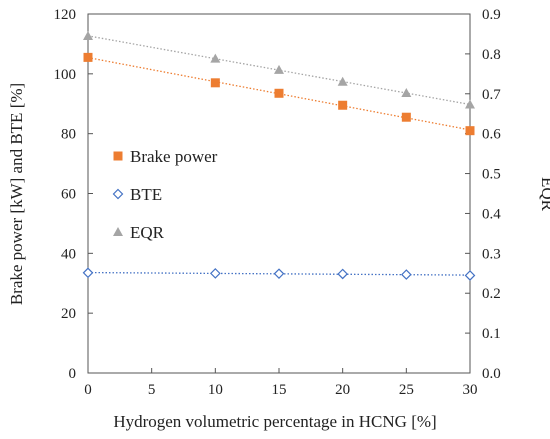 This screenshot has width=550, height=439. What do you see at coordinates (491, 254) in the screenshot?
I see `y2-tick-label: 0.3` at bounding box center [491, 254].